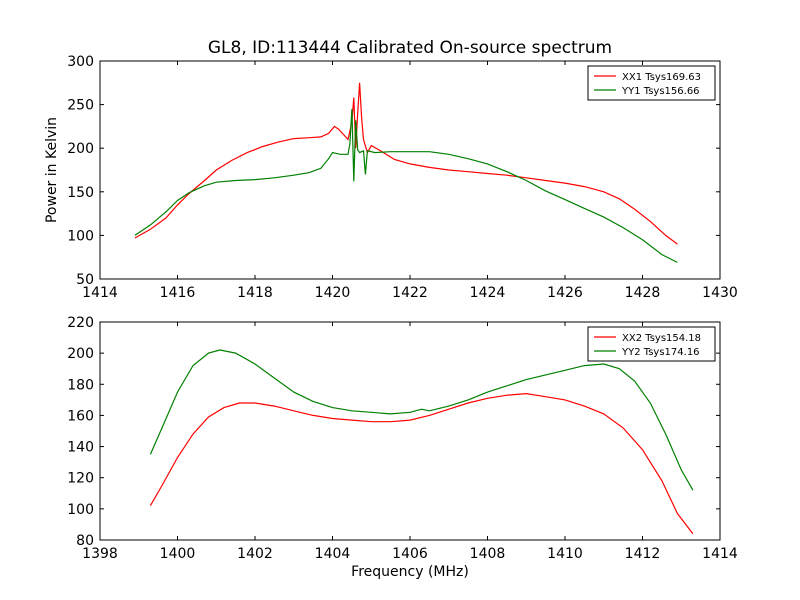 The height and width of the screenshot is (600, 800). Describe the element at coordinates (488, 554) in the screenshot. I see `x-tick-label-bottom: 1408` at that location.